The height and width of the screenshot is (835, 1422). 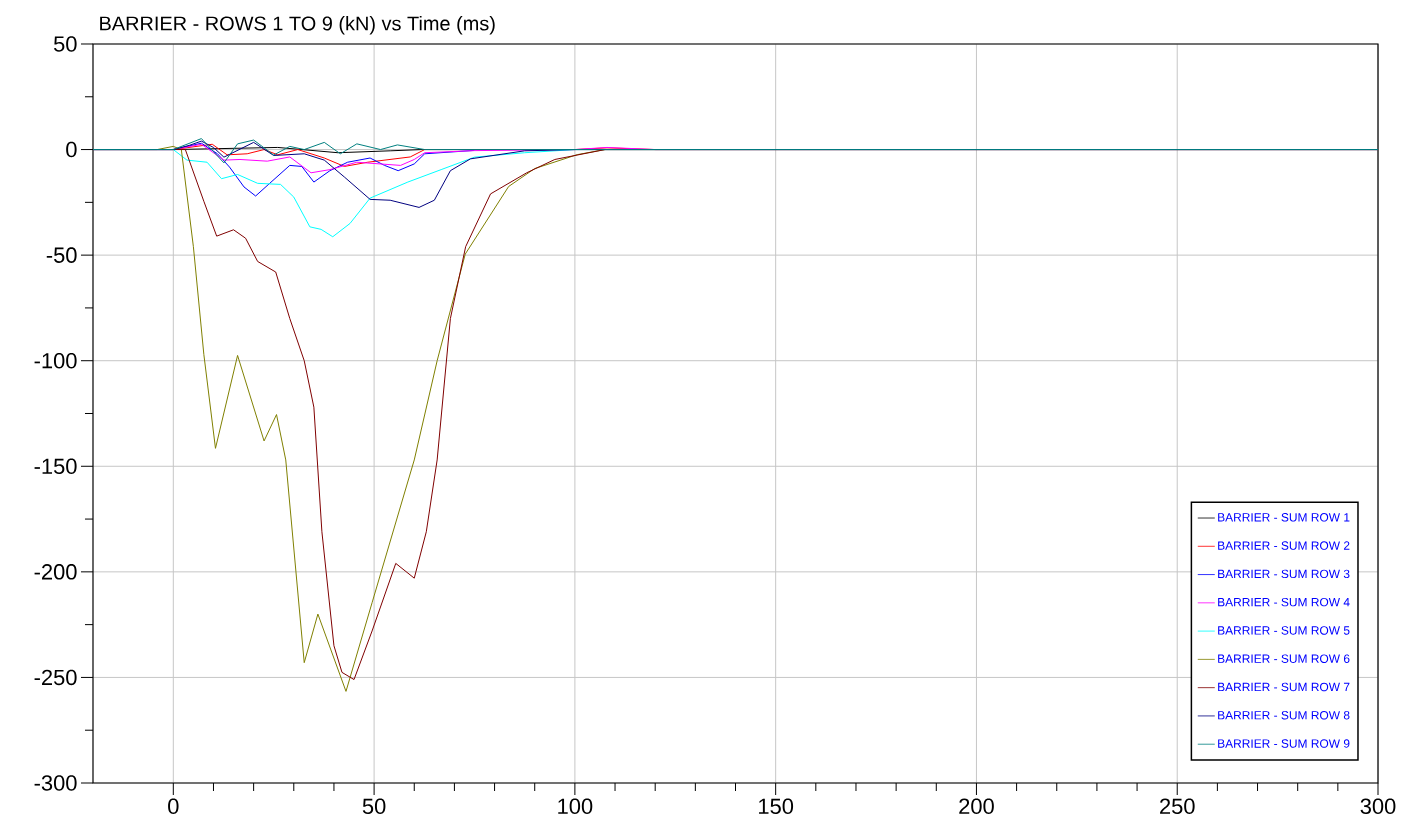 What do you see at coordinates (61, 255) in the screenshot?
I see `y-tick-label: -50` at bounding box center [61, 255].